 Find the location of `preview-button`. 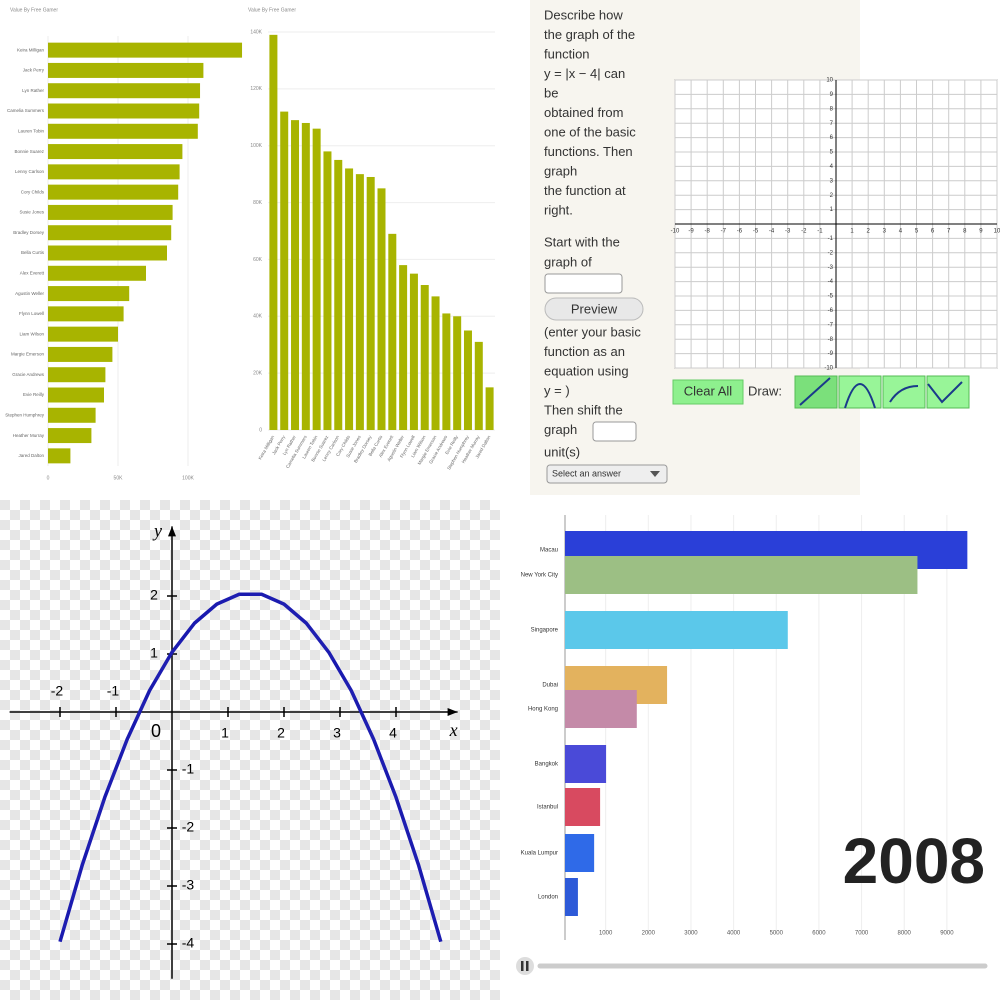

preview-button is located at coordinates (594, 309).